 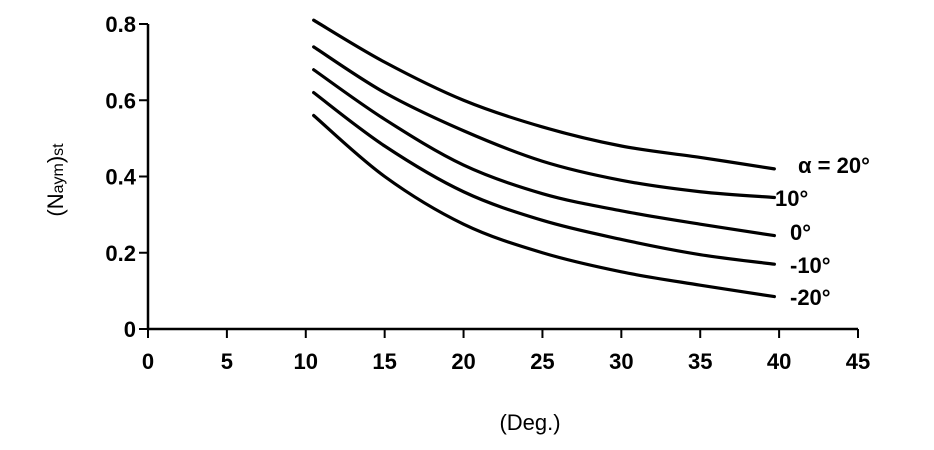 I want to click on x-tick-label: 45, so click(x=858, y=361).